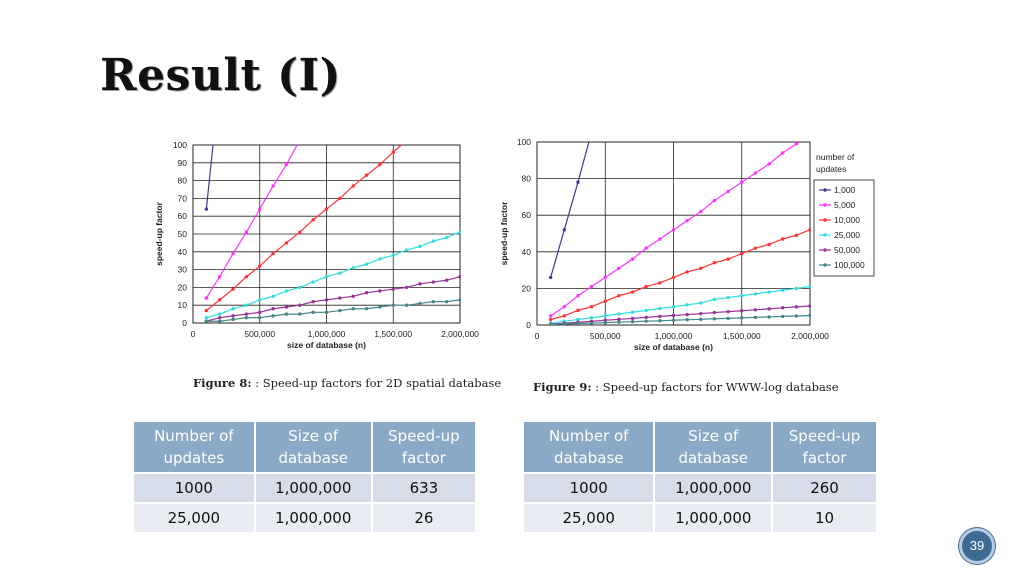  Describe the element at coordinates (977, 546) in the screenshot. I see `page-number-badge: 39` at that location.